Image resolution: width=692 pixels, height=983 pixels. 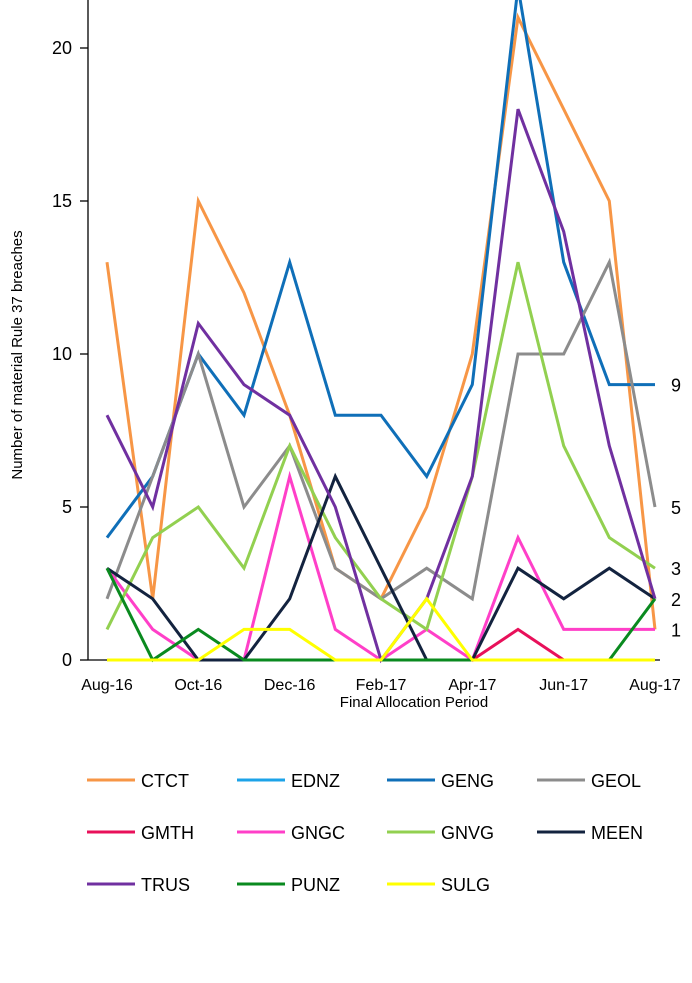 What do you see at coordinates (107, 685) in the screenshot?
I see `x-tick-label: Aug-16` at bounding box center [107, 685].